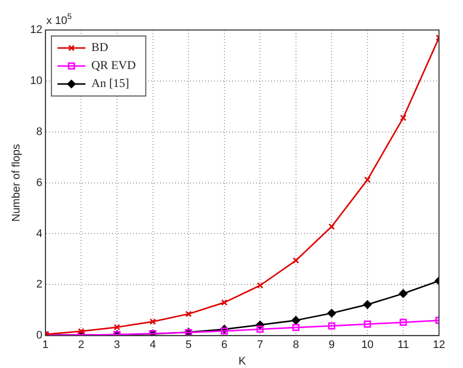  I want to click on y-tick-label: 6, so click(39, 182).